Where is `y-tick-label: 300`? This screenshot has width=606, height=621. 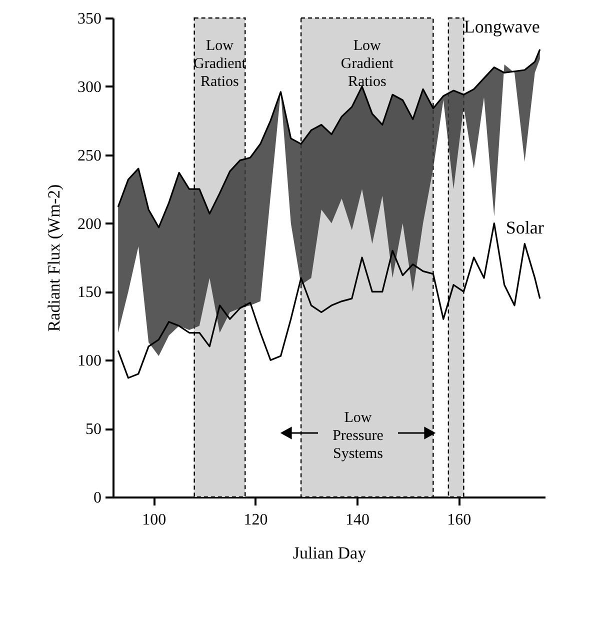
y-tick-label: 300 is located at coordinates (90, 87).